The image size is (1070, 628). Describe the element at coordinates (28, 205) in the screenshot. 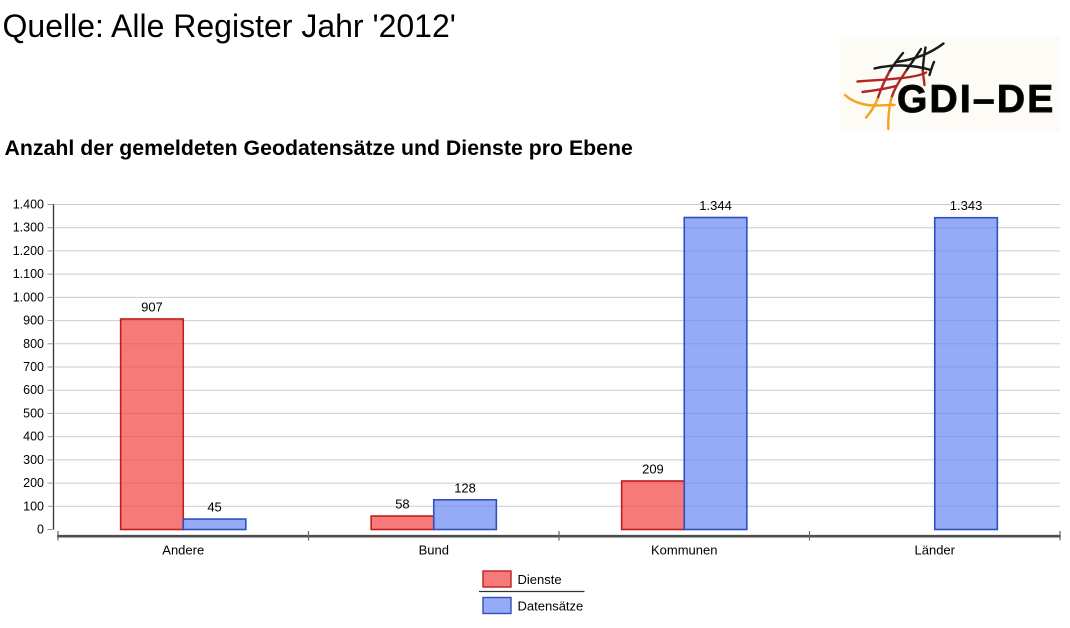

I see `svg-text: 1.400` at that location.